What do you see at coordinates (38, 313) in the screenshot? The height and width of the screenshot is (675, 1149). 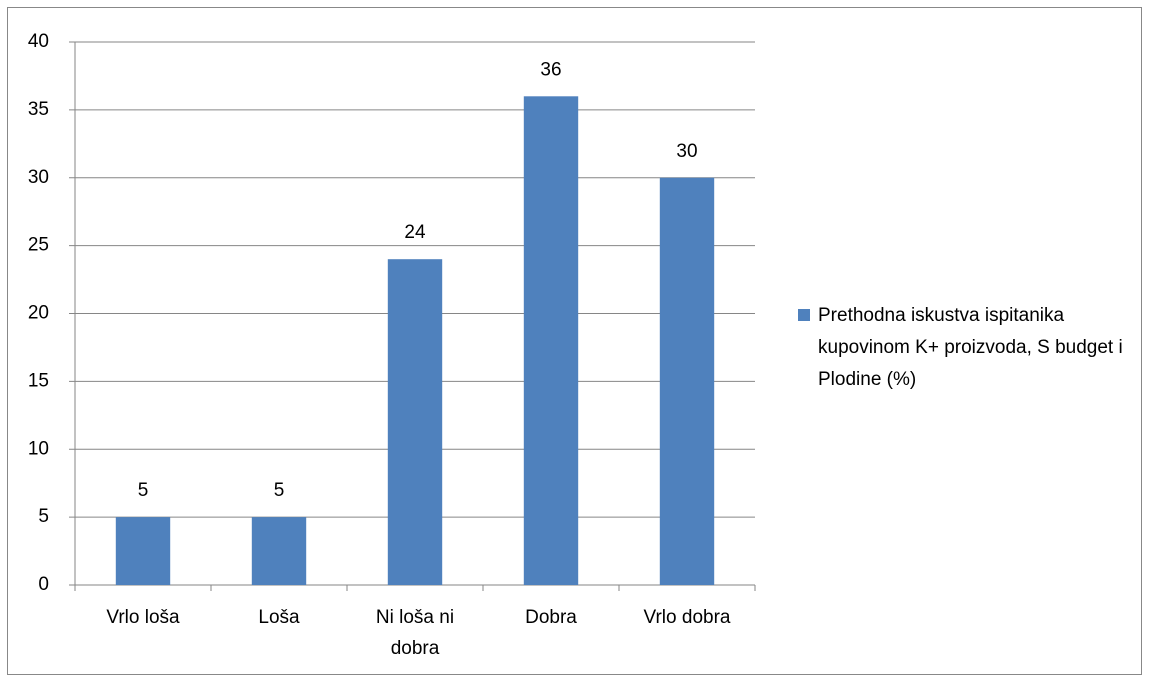 I see `y-tick-label: 20` at bounding box center [38, 313].